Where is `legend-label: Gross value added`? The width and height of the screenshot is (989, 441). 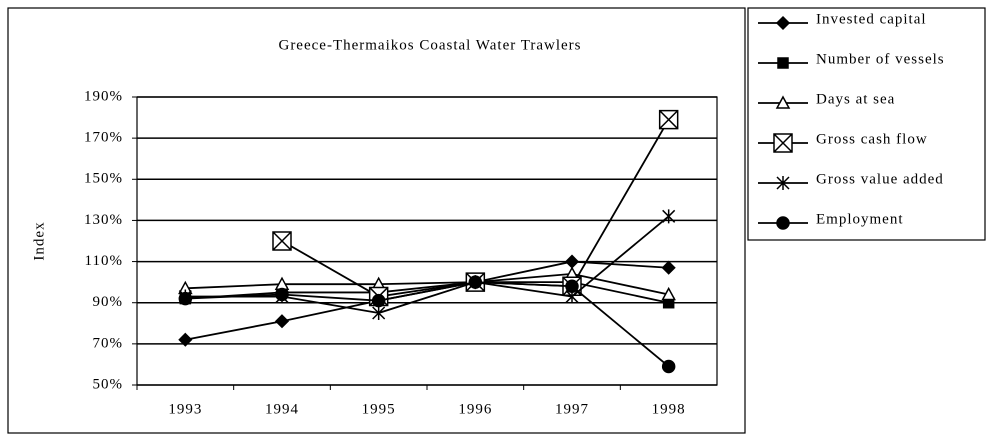 legend-label: Gross value added is located at coordinates (880, 179).